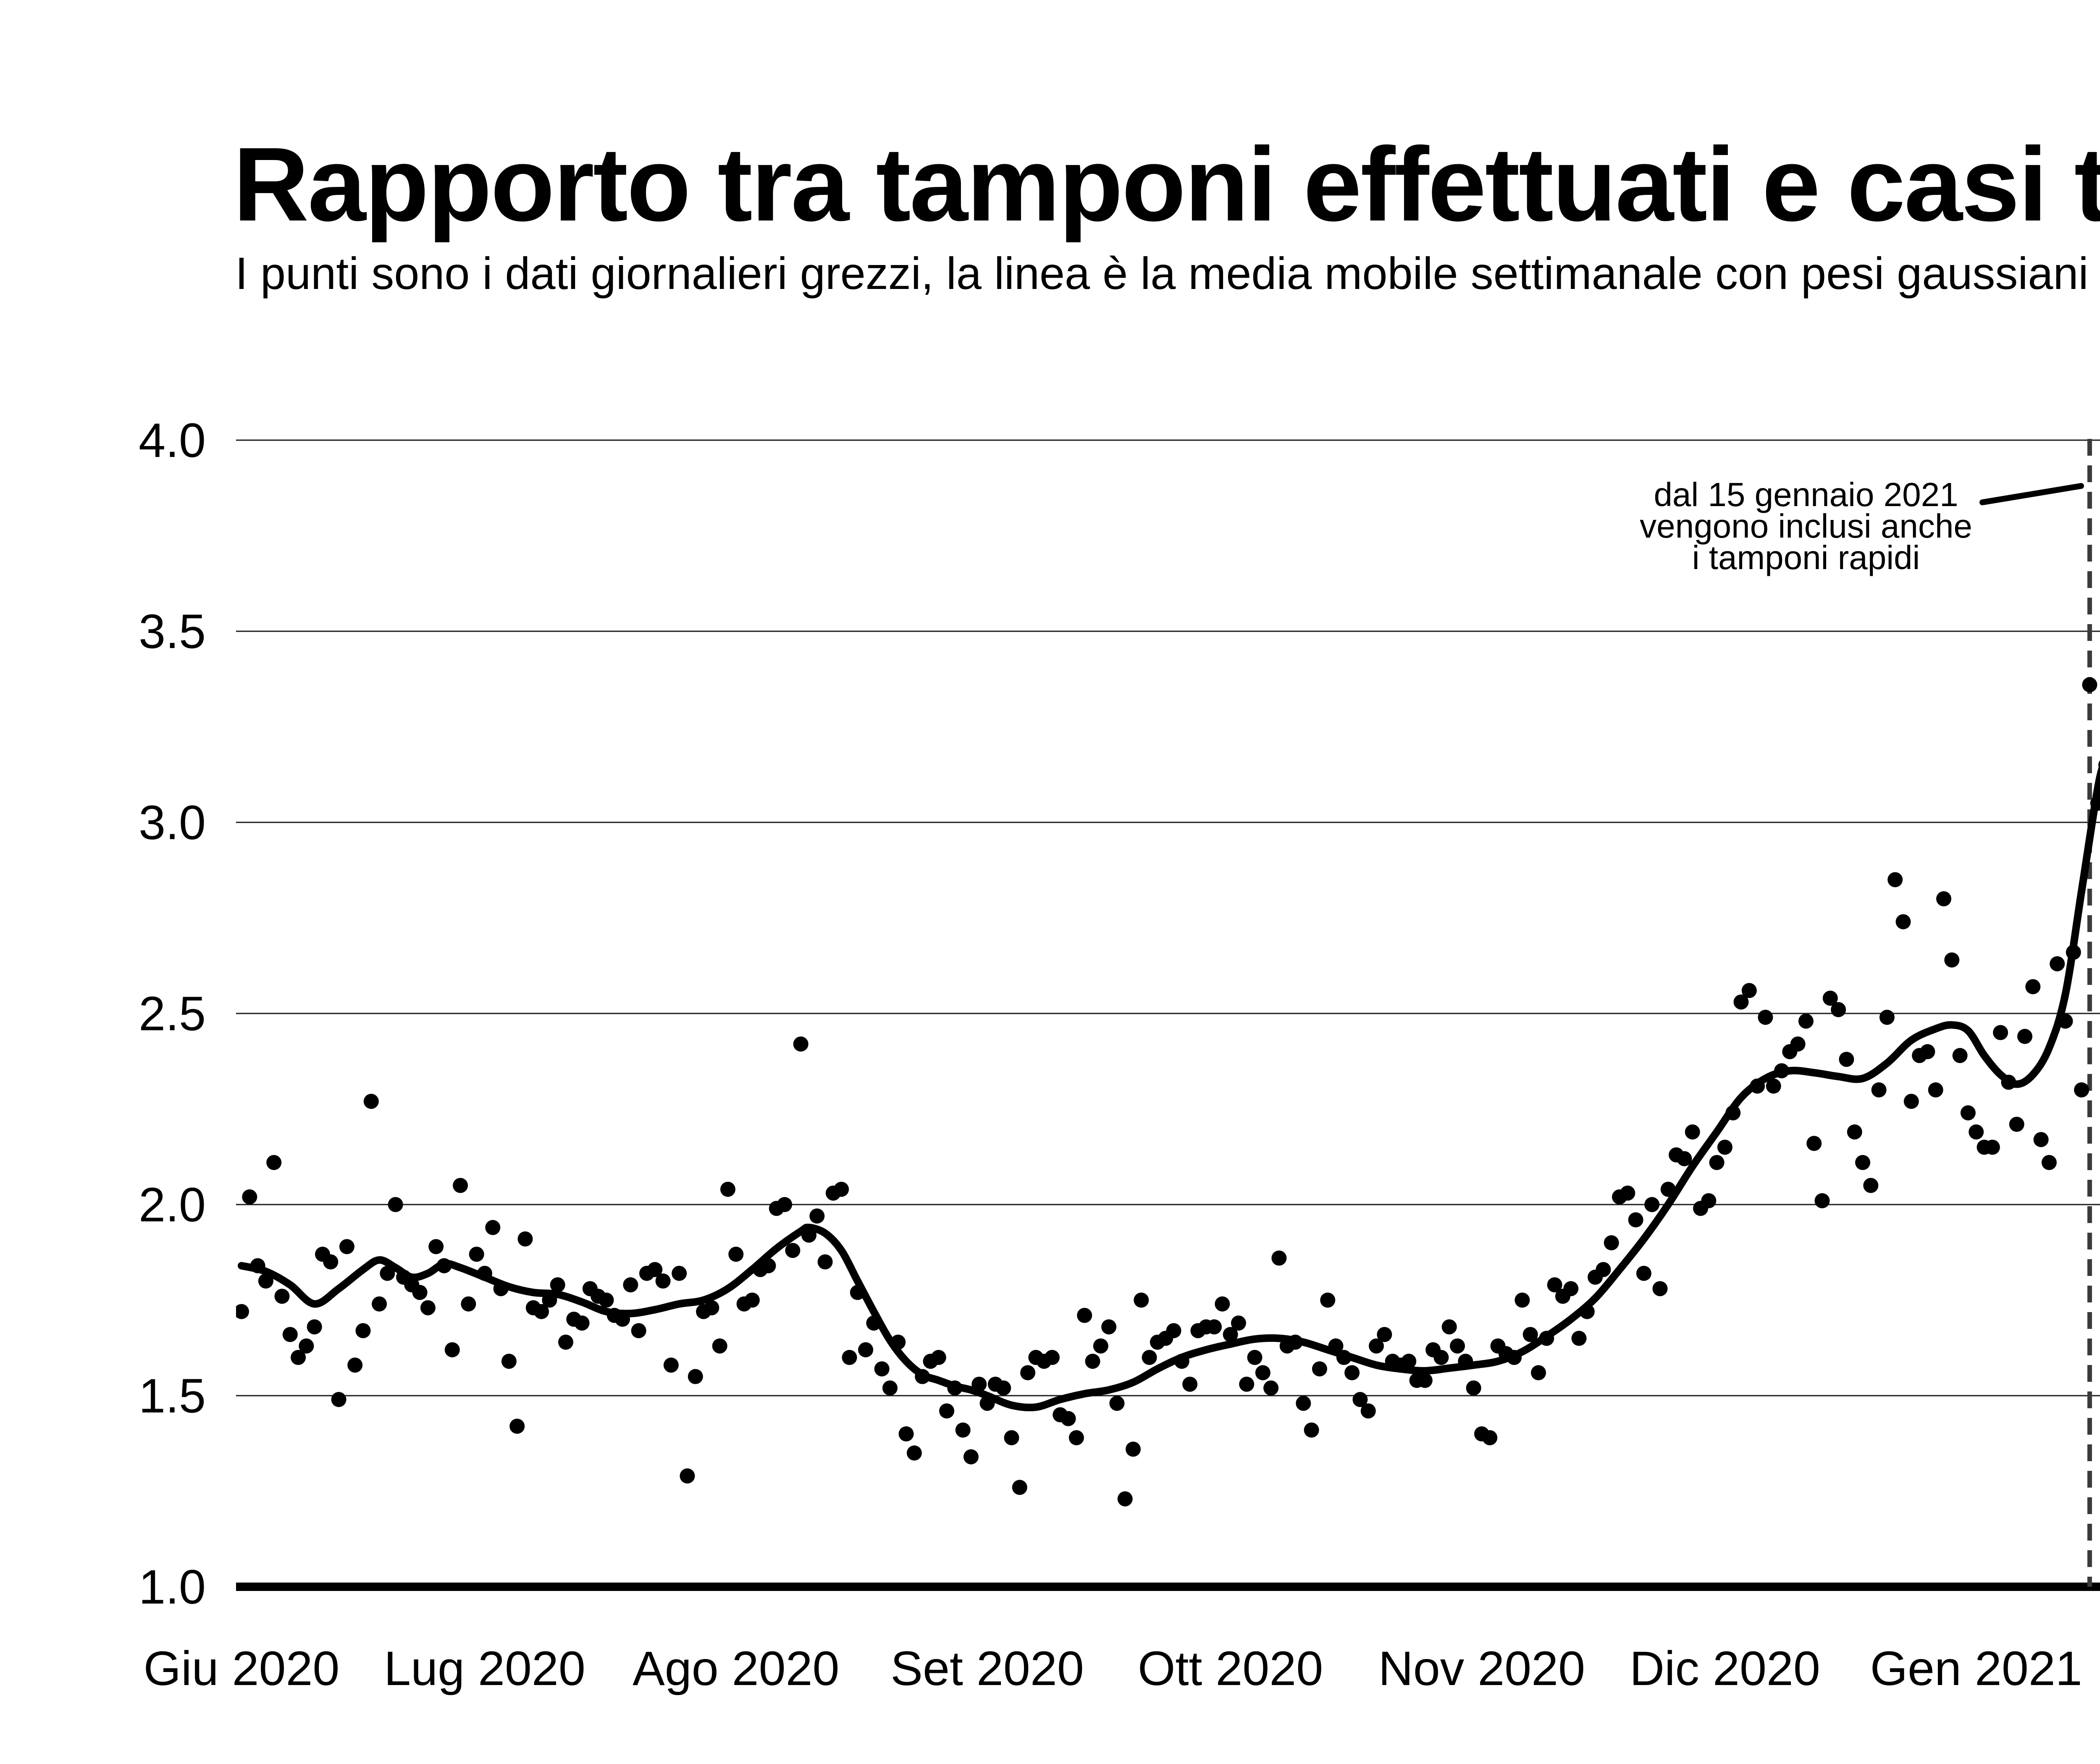 Image resolution: width=2100 pixels, height=1764 pixels. What do you see at coordinates (172, 1014) in the screenshot?
I see `y-tick-label: 2.5` at bounding box center [172, 1014].